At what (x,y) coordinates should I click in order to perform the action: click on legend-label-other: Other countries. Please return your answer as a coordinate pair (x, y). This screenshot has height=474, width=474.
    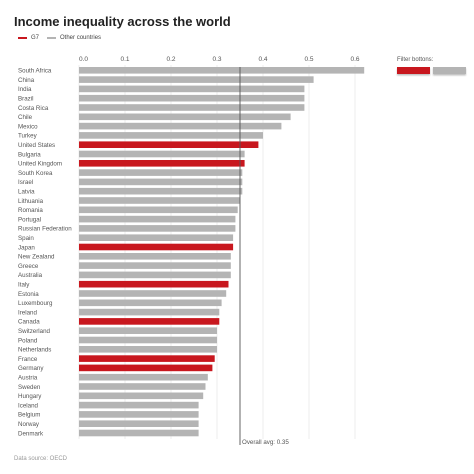
    Looking at the image, I should click on (81, 38).